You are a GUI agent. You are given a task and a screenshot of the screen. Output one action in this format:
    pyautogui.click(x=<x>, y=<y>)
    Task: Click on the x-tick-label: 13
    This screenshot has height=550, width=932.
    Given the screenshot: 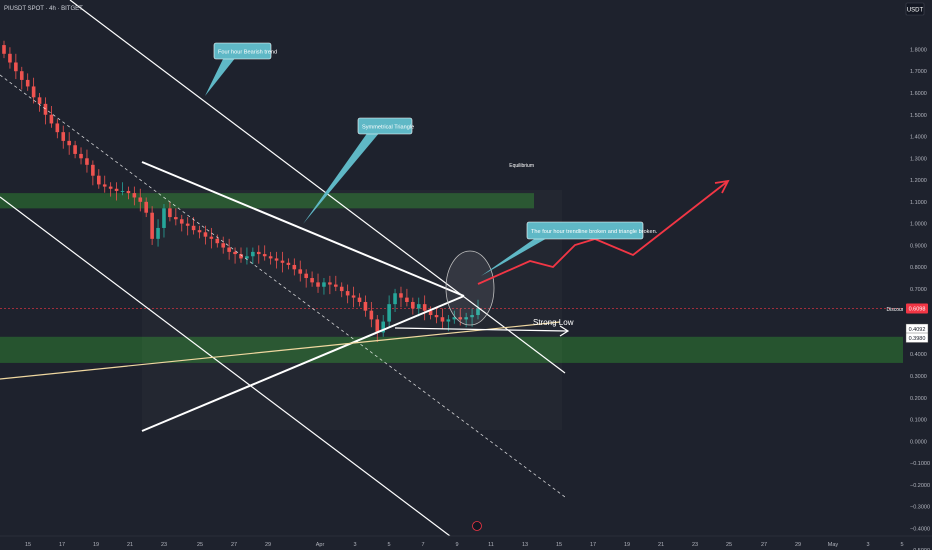 What is the action you would take?
    pyautogui.click(x=525, y=545)
    